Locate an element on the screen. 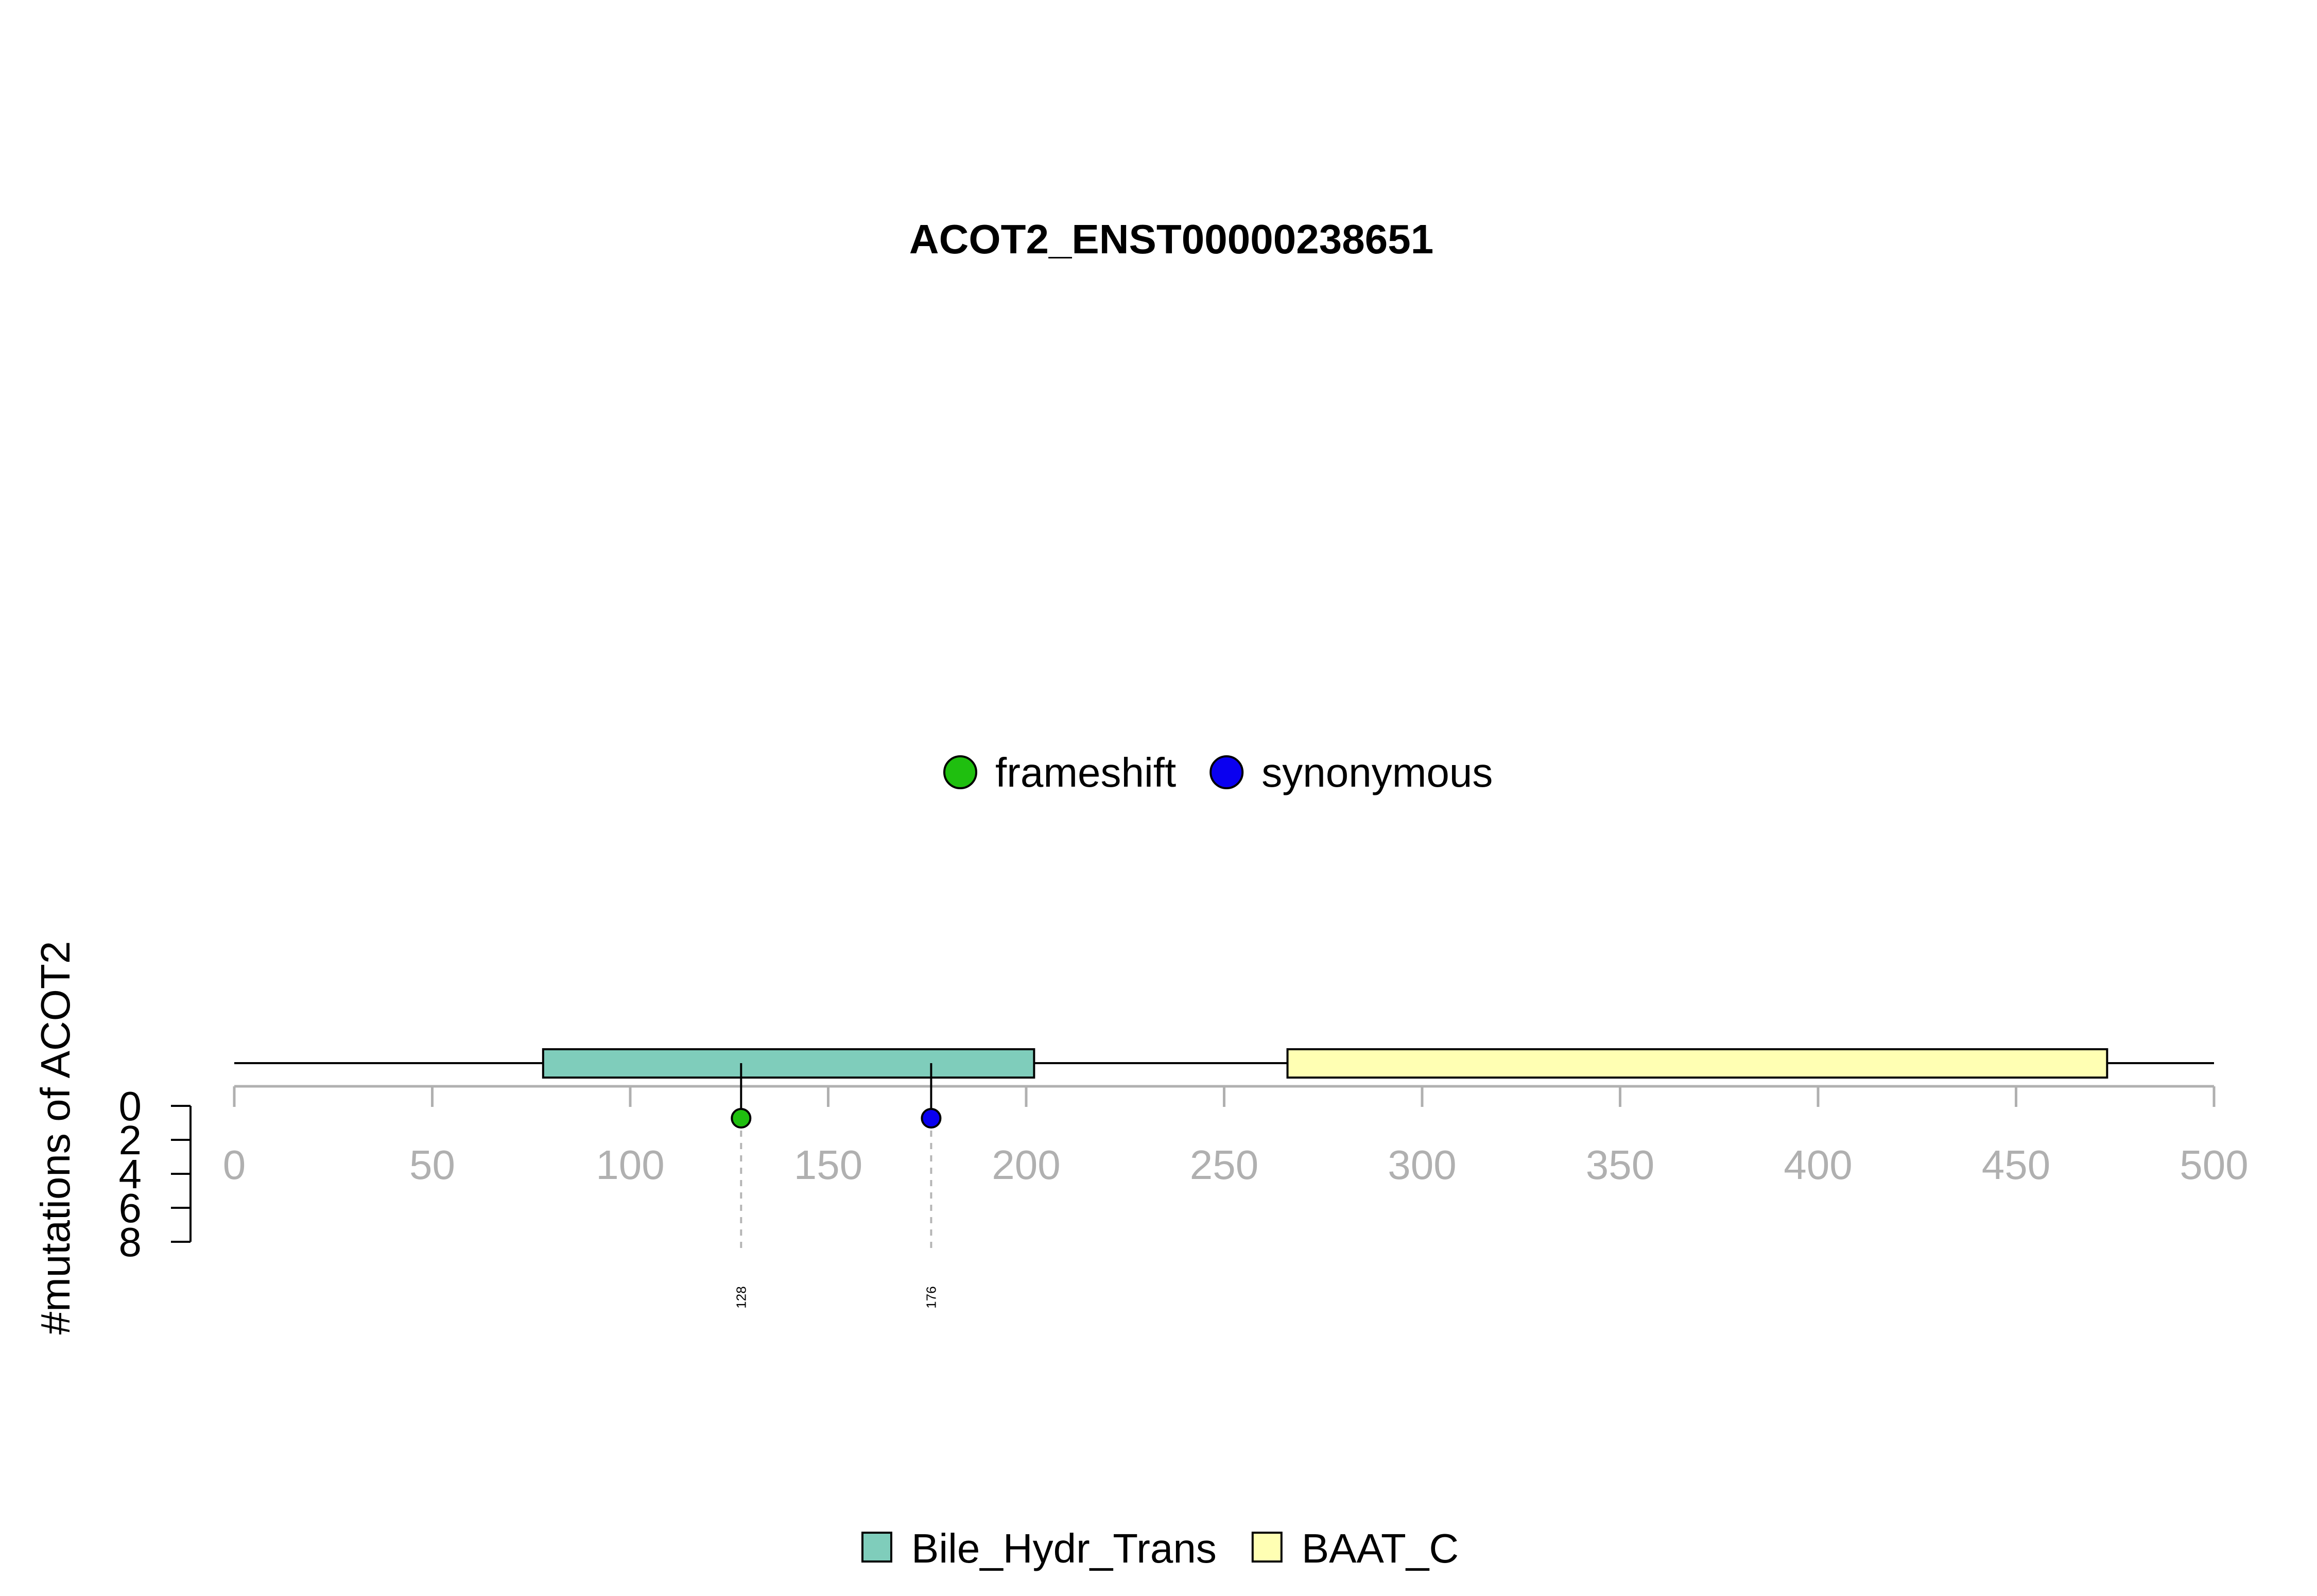 Image resolution: width=2317 pixels, height=1596 pixels. y-tick-label: 0 is located at coordinates (130, 1106).